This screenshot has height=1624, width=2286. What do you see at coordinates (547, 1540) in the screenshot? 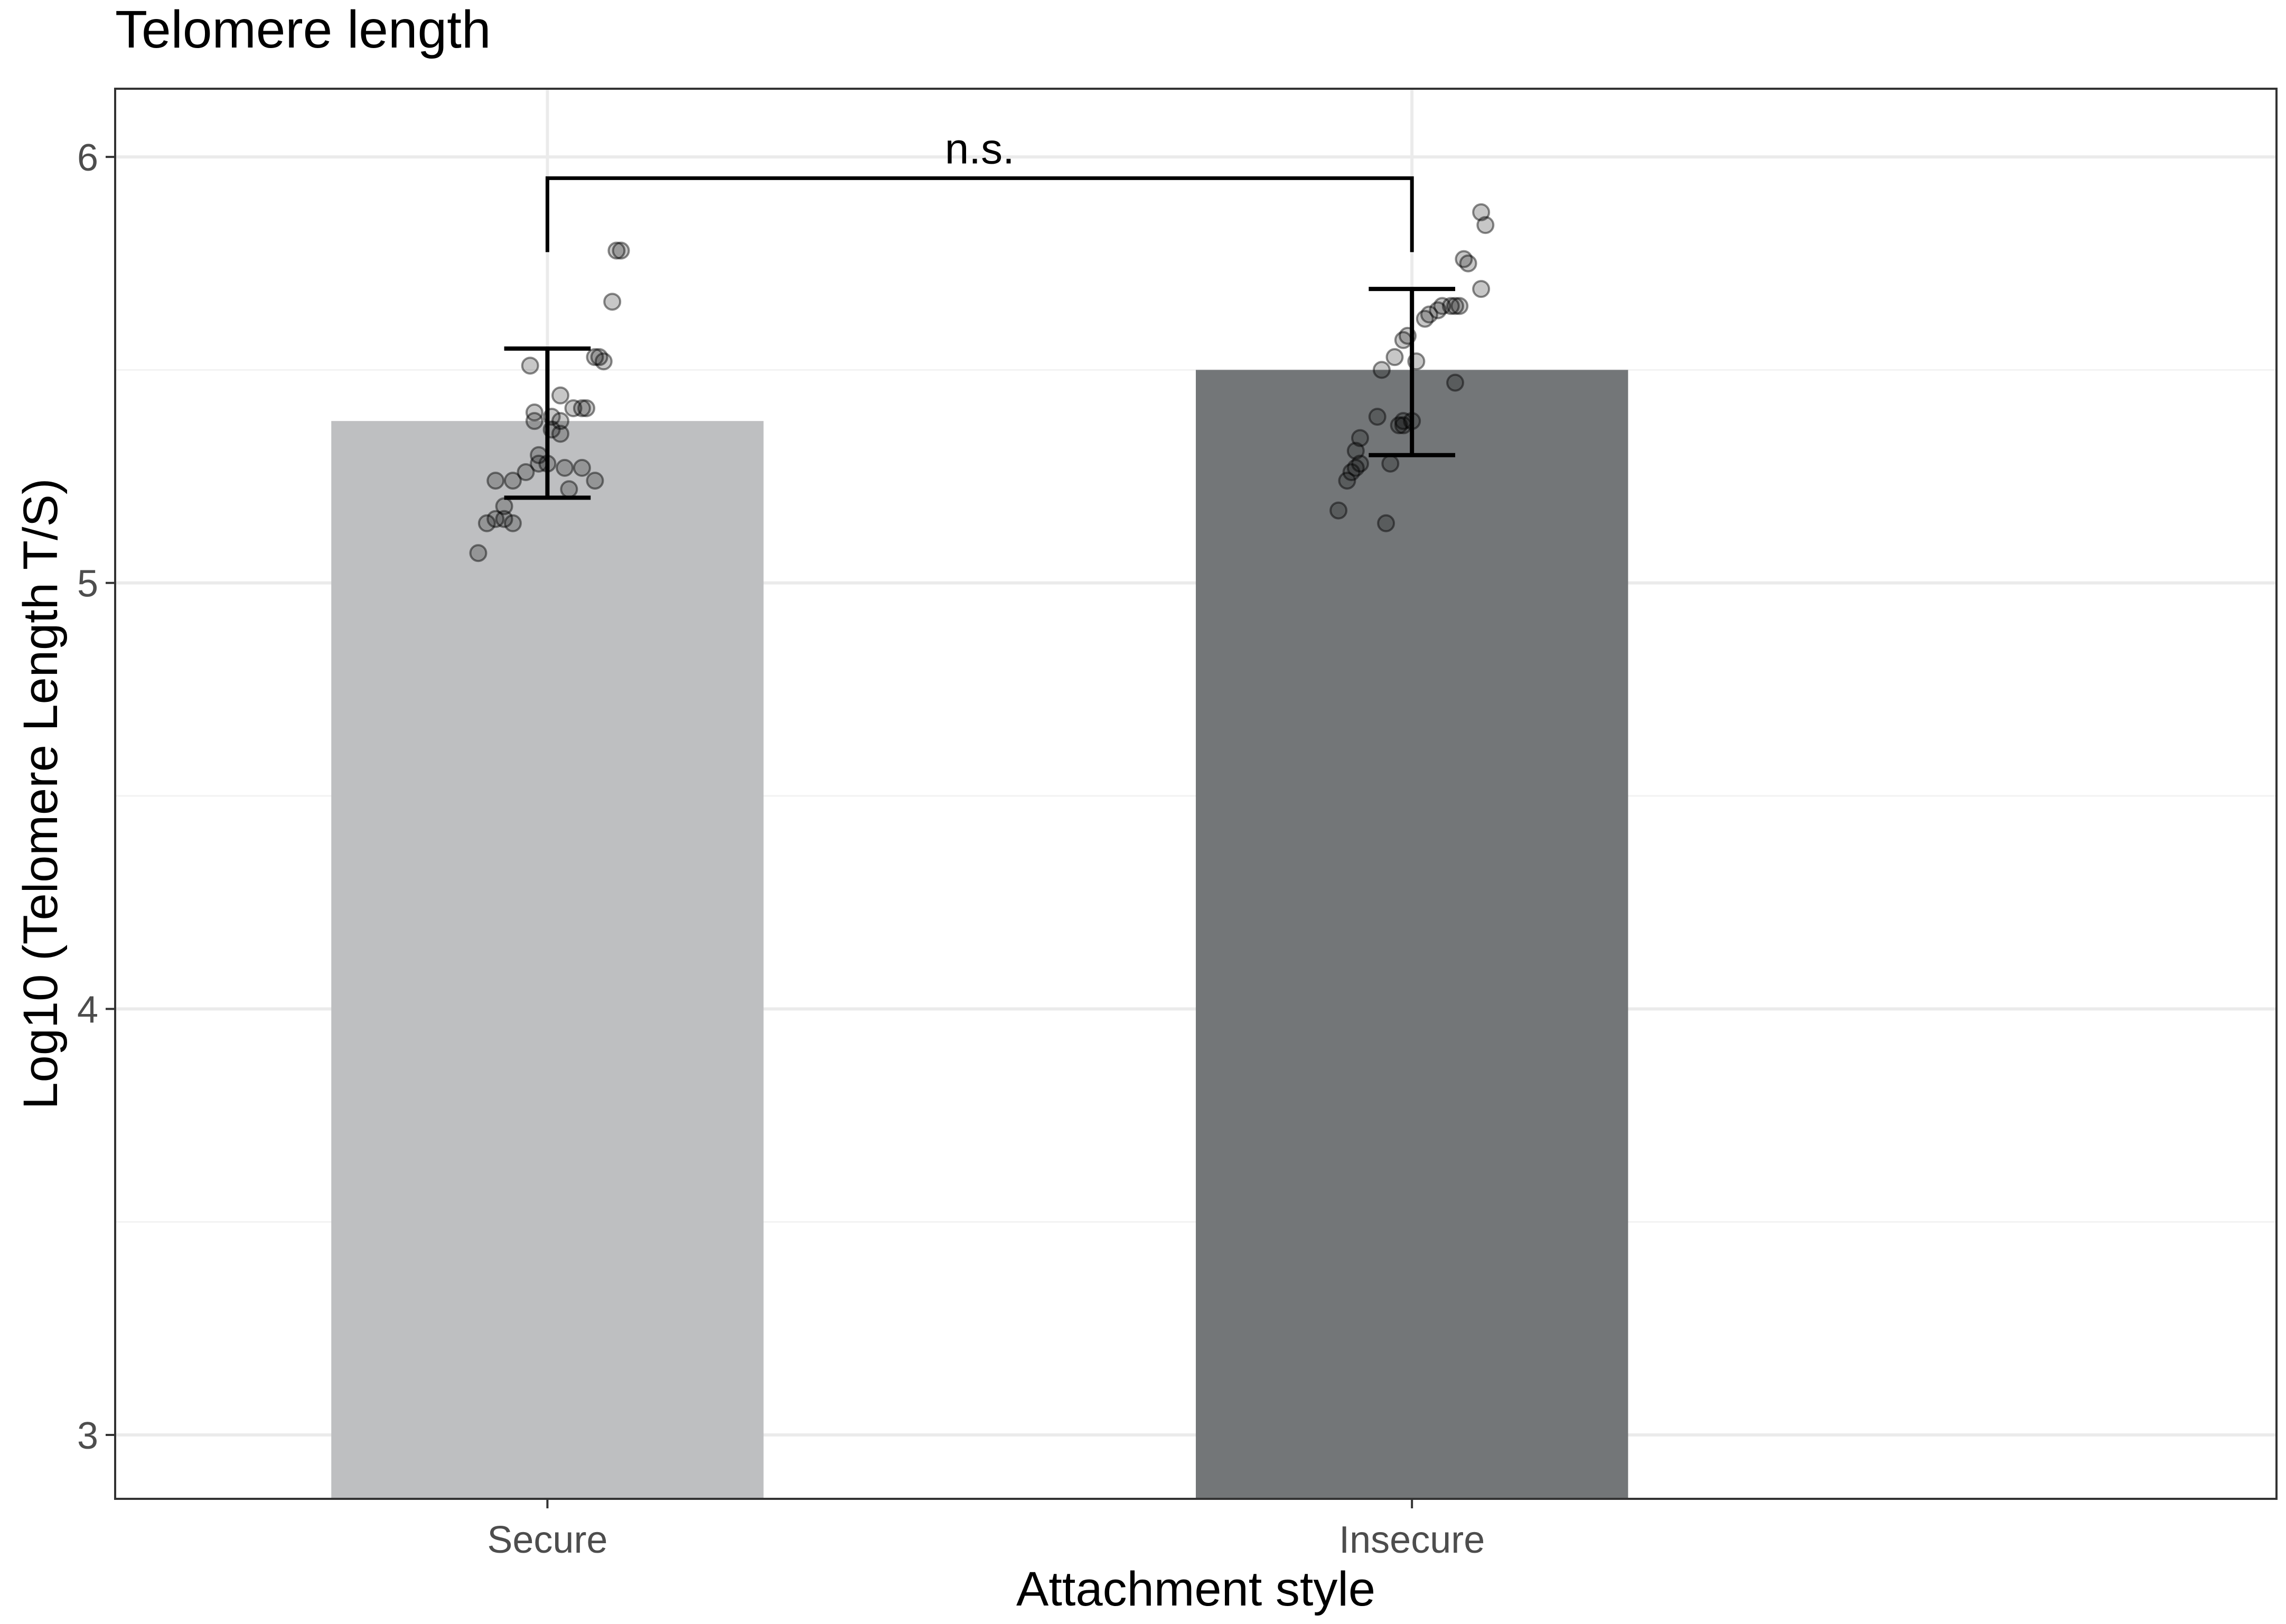
I see `x-tick-label: Secure` at bounding box center [547, 1540].